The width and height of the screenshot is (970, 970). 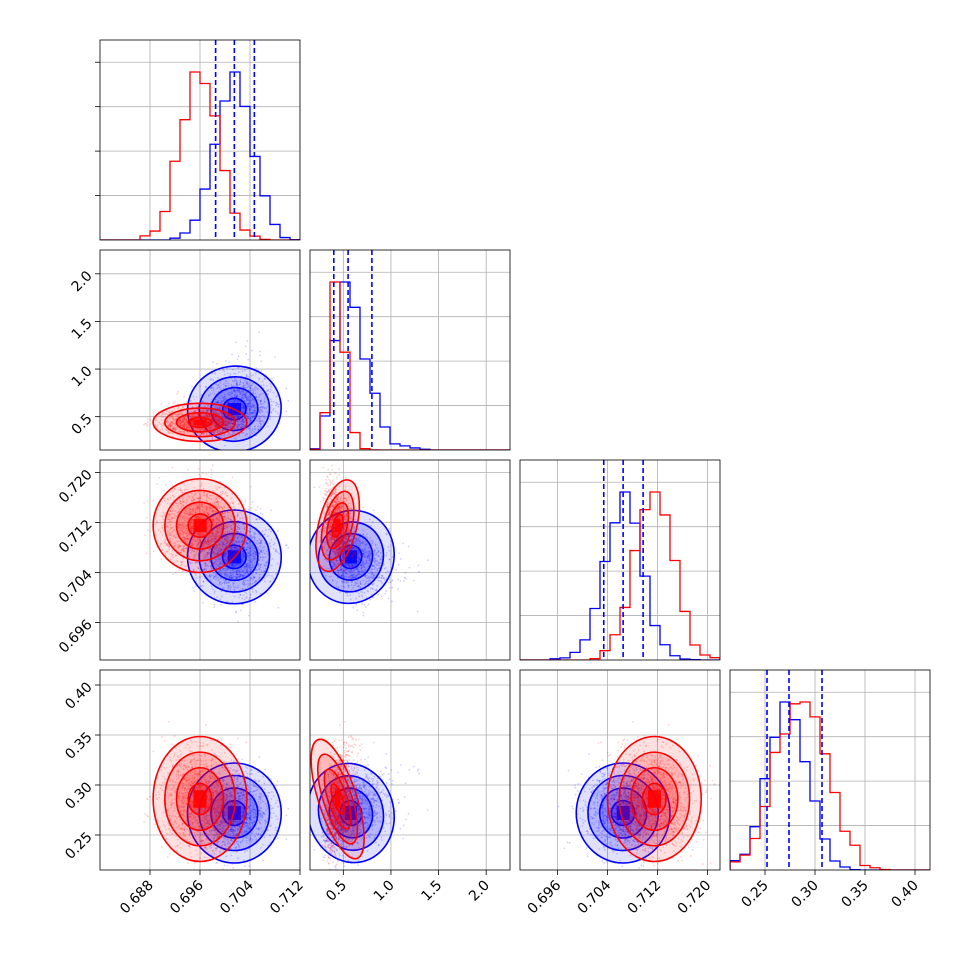 I want to click on panel-p3-p3, so click(x=620, y=560).